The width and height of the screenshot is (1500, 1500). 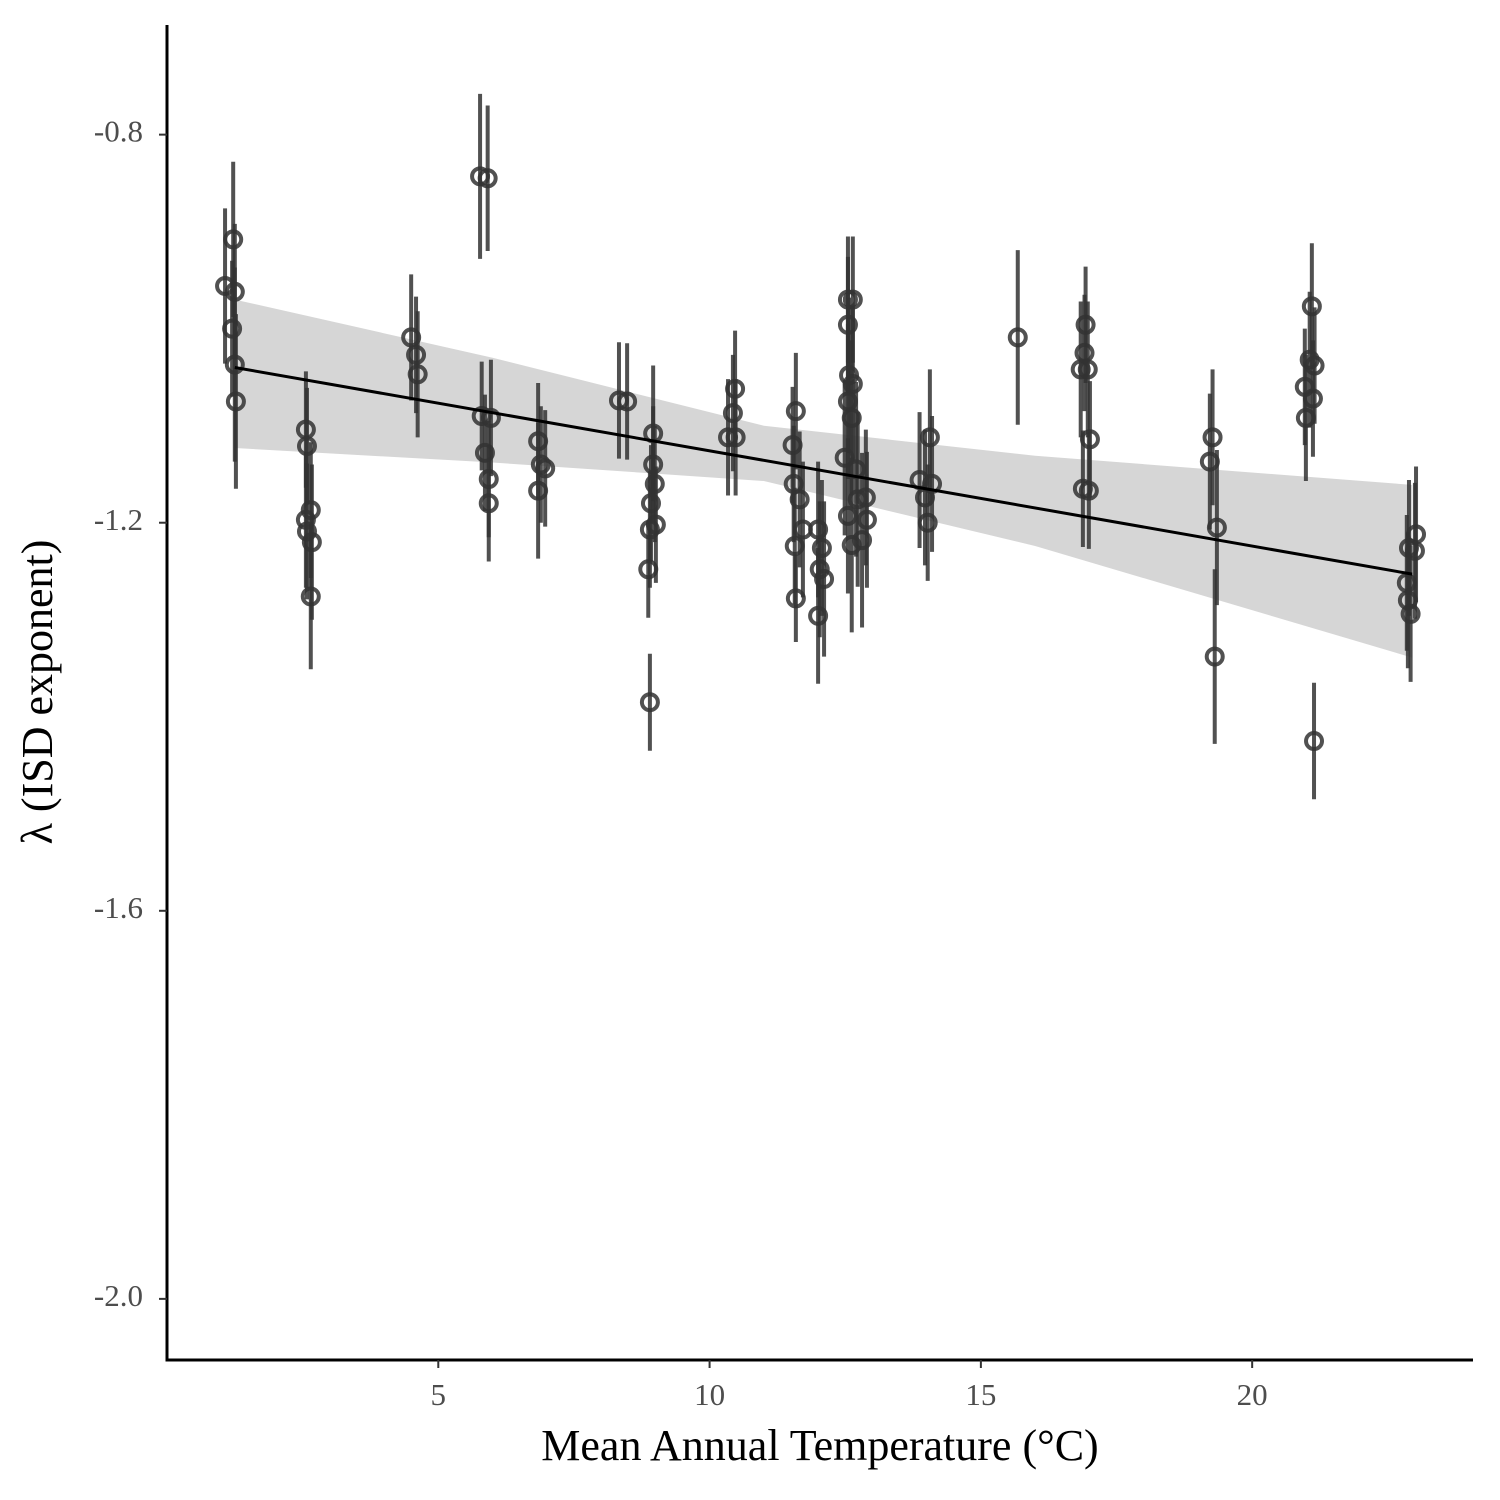 What do you see at coordinates (439, 1394) in the screenshot?
I see `x-tick-label: 5` at bounding box center [439, 1394].